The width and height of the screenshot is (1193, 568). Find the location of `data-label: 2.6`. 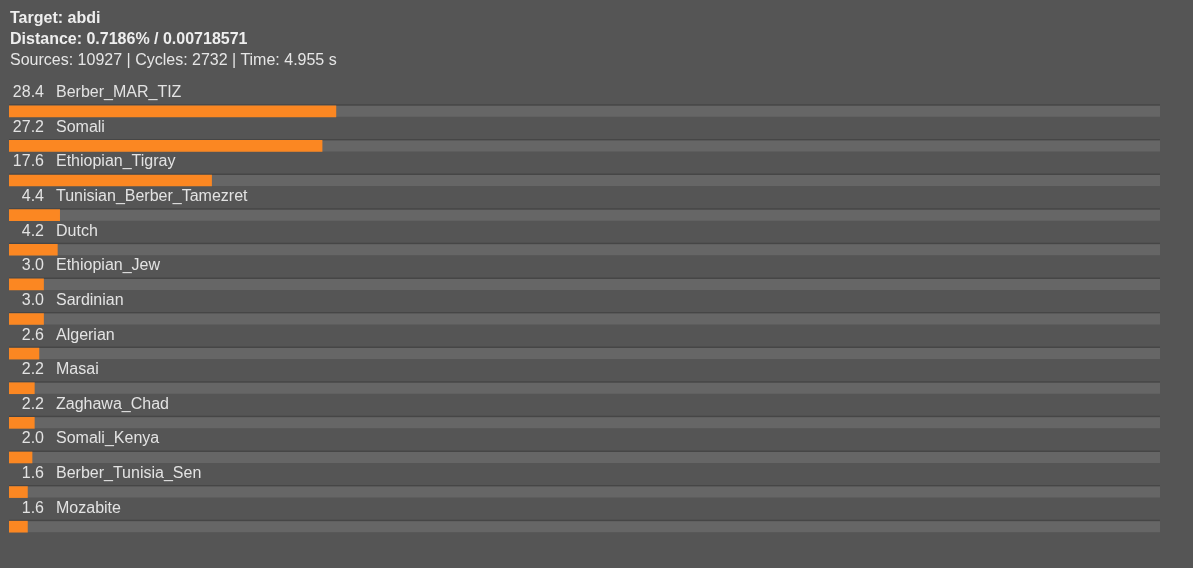

data-label: 2.6 is located at coordinates (33, 334).